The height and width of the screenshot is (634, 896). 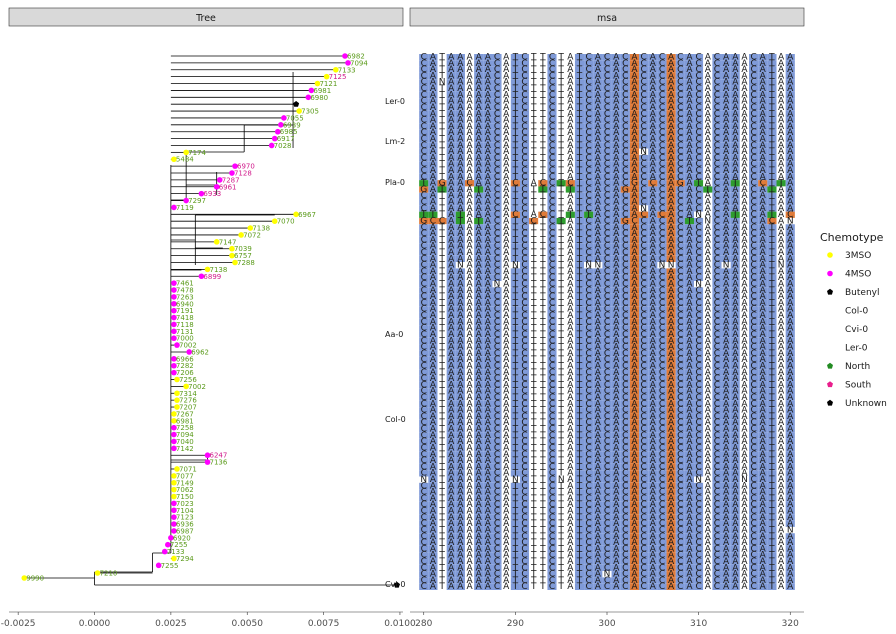 What do you see at coordinates (205, 18) in the screenshot?
I see `tree-strip-title: Tree` at bounding box center [205, 18].